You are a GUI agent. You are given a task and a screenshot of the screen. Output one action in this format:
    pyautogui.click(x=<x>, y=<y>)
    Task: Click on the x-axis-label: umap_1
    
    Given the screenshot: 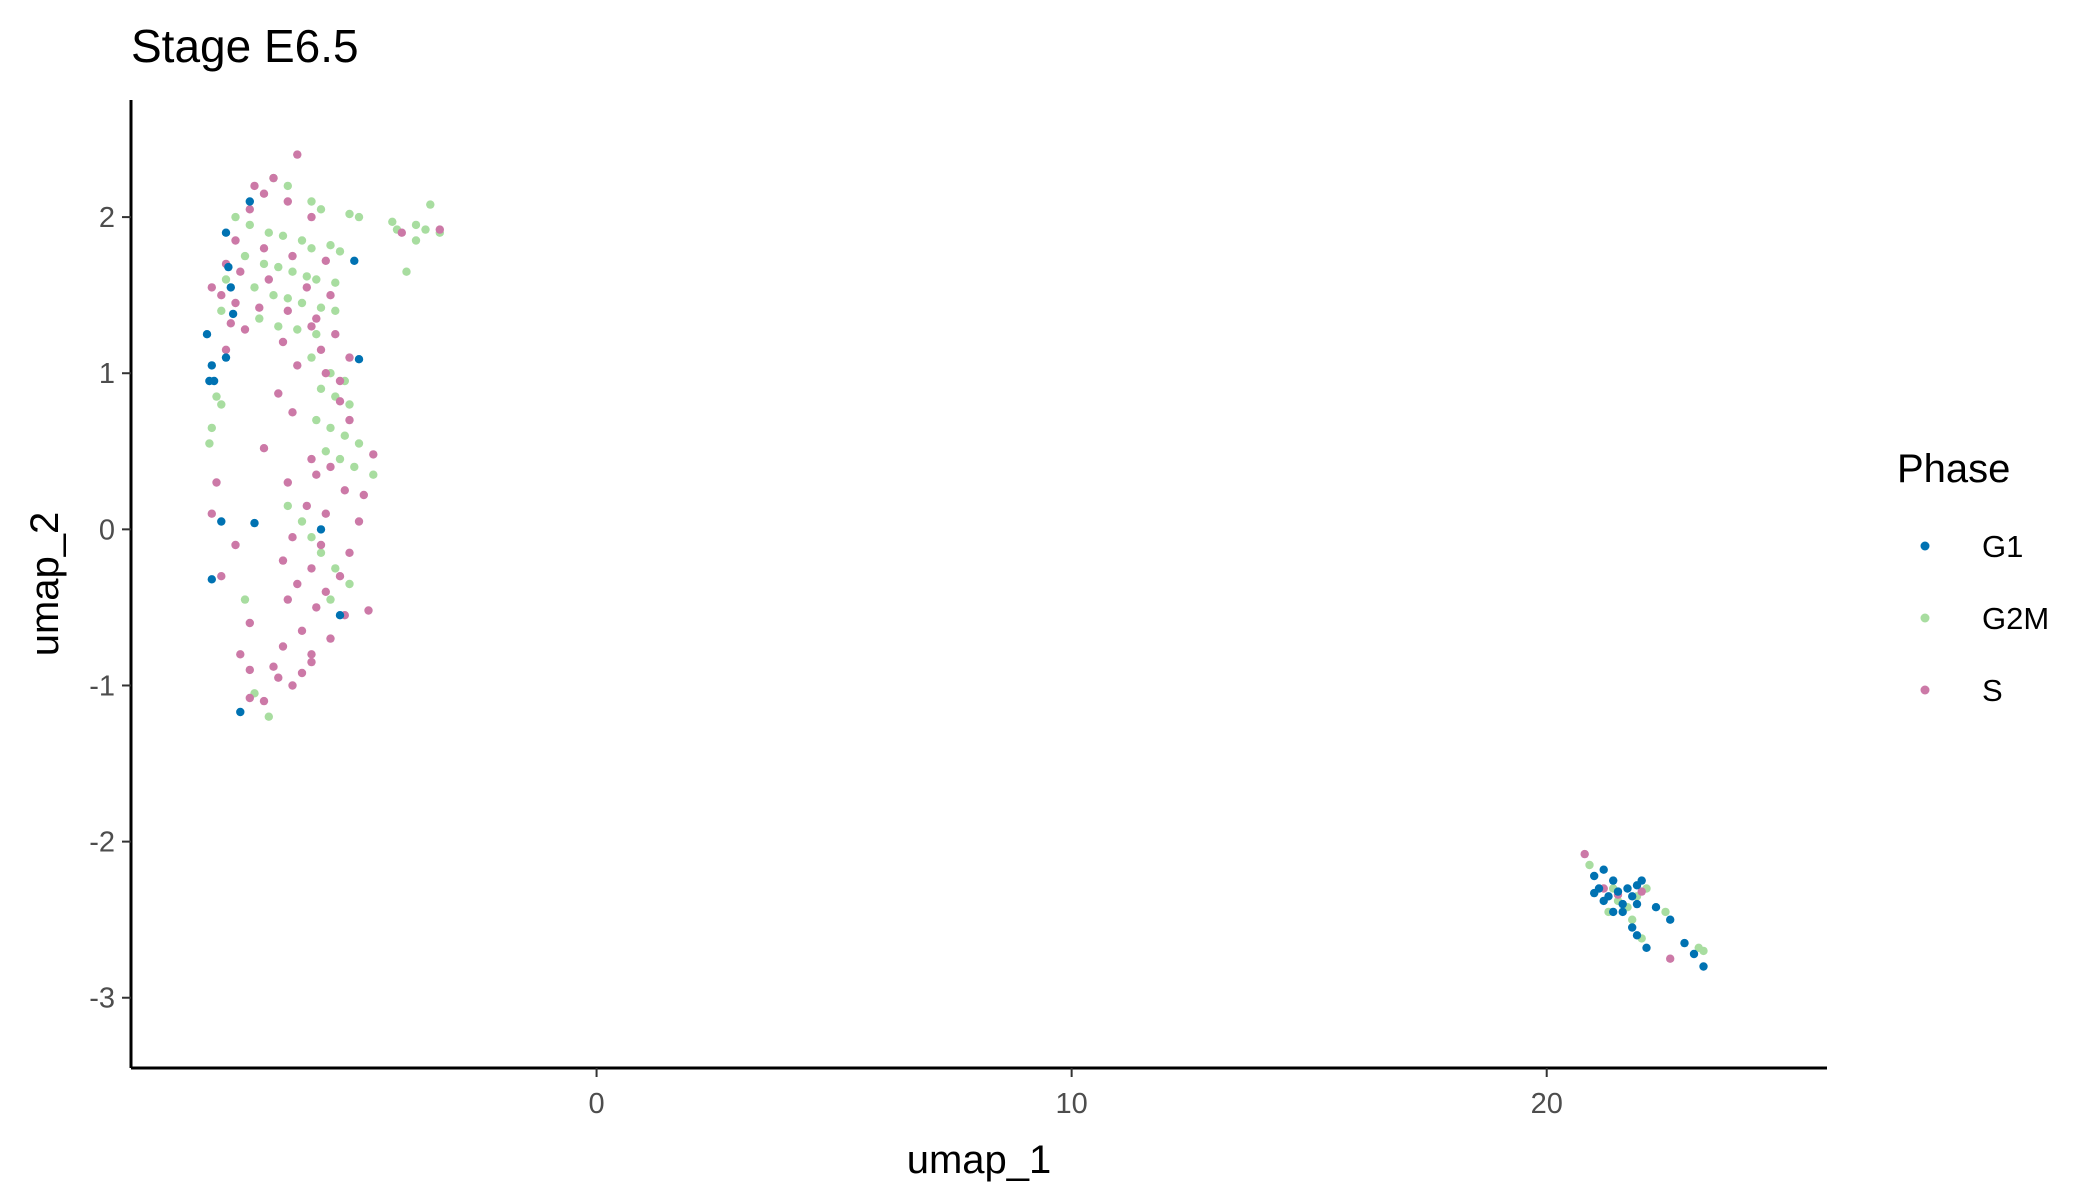 What is the action you would take?
    pyautogui.click(x=979, y=1160)
    